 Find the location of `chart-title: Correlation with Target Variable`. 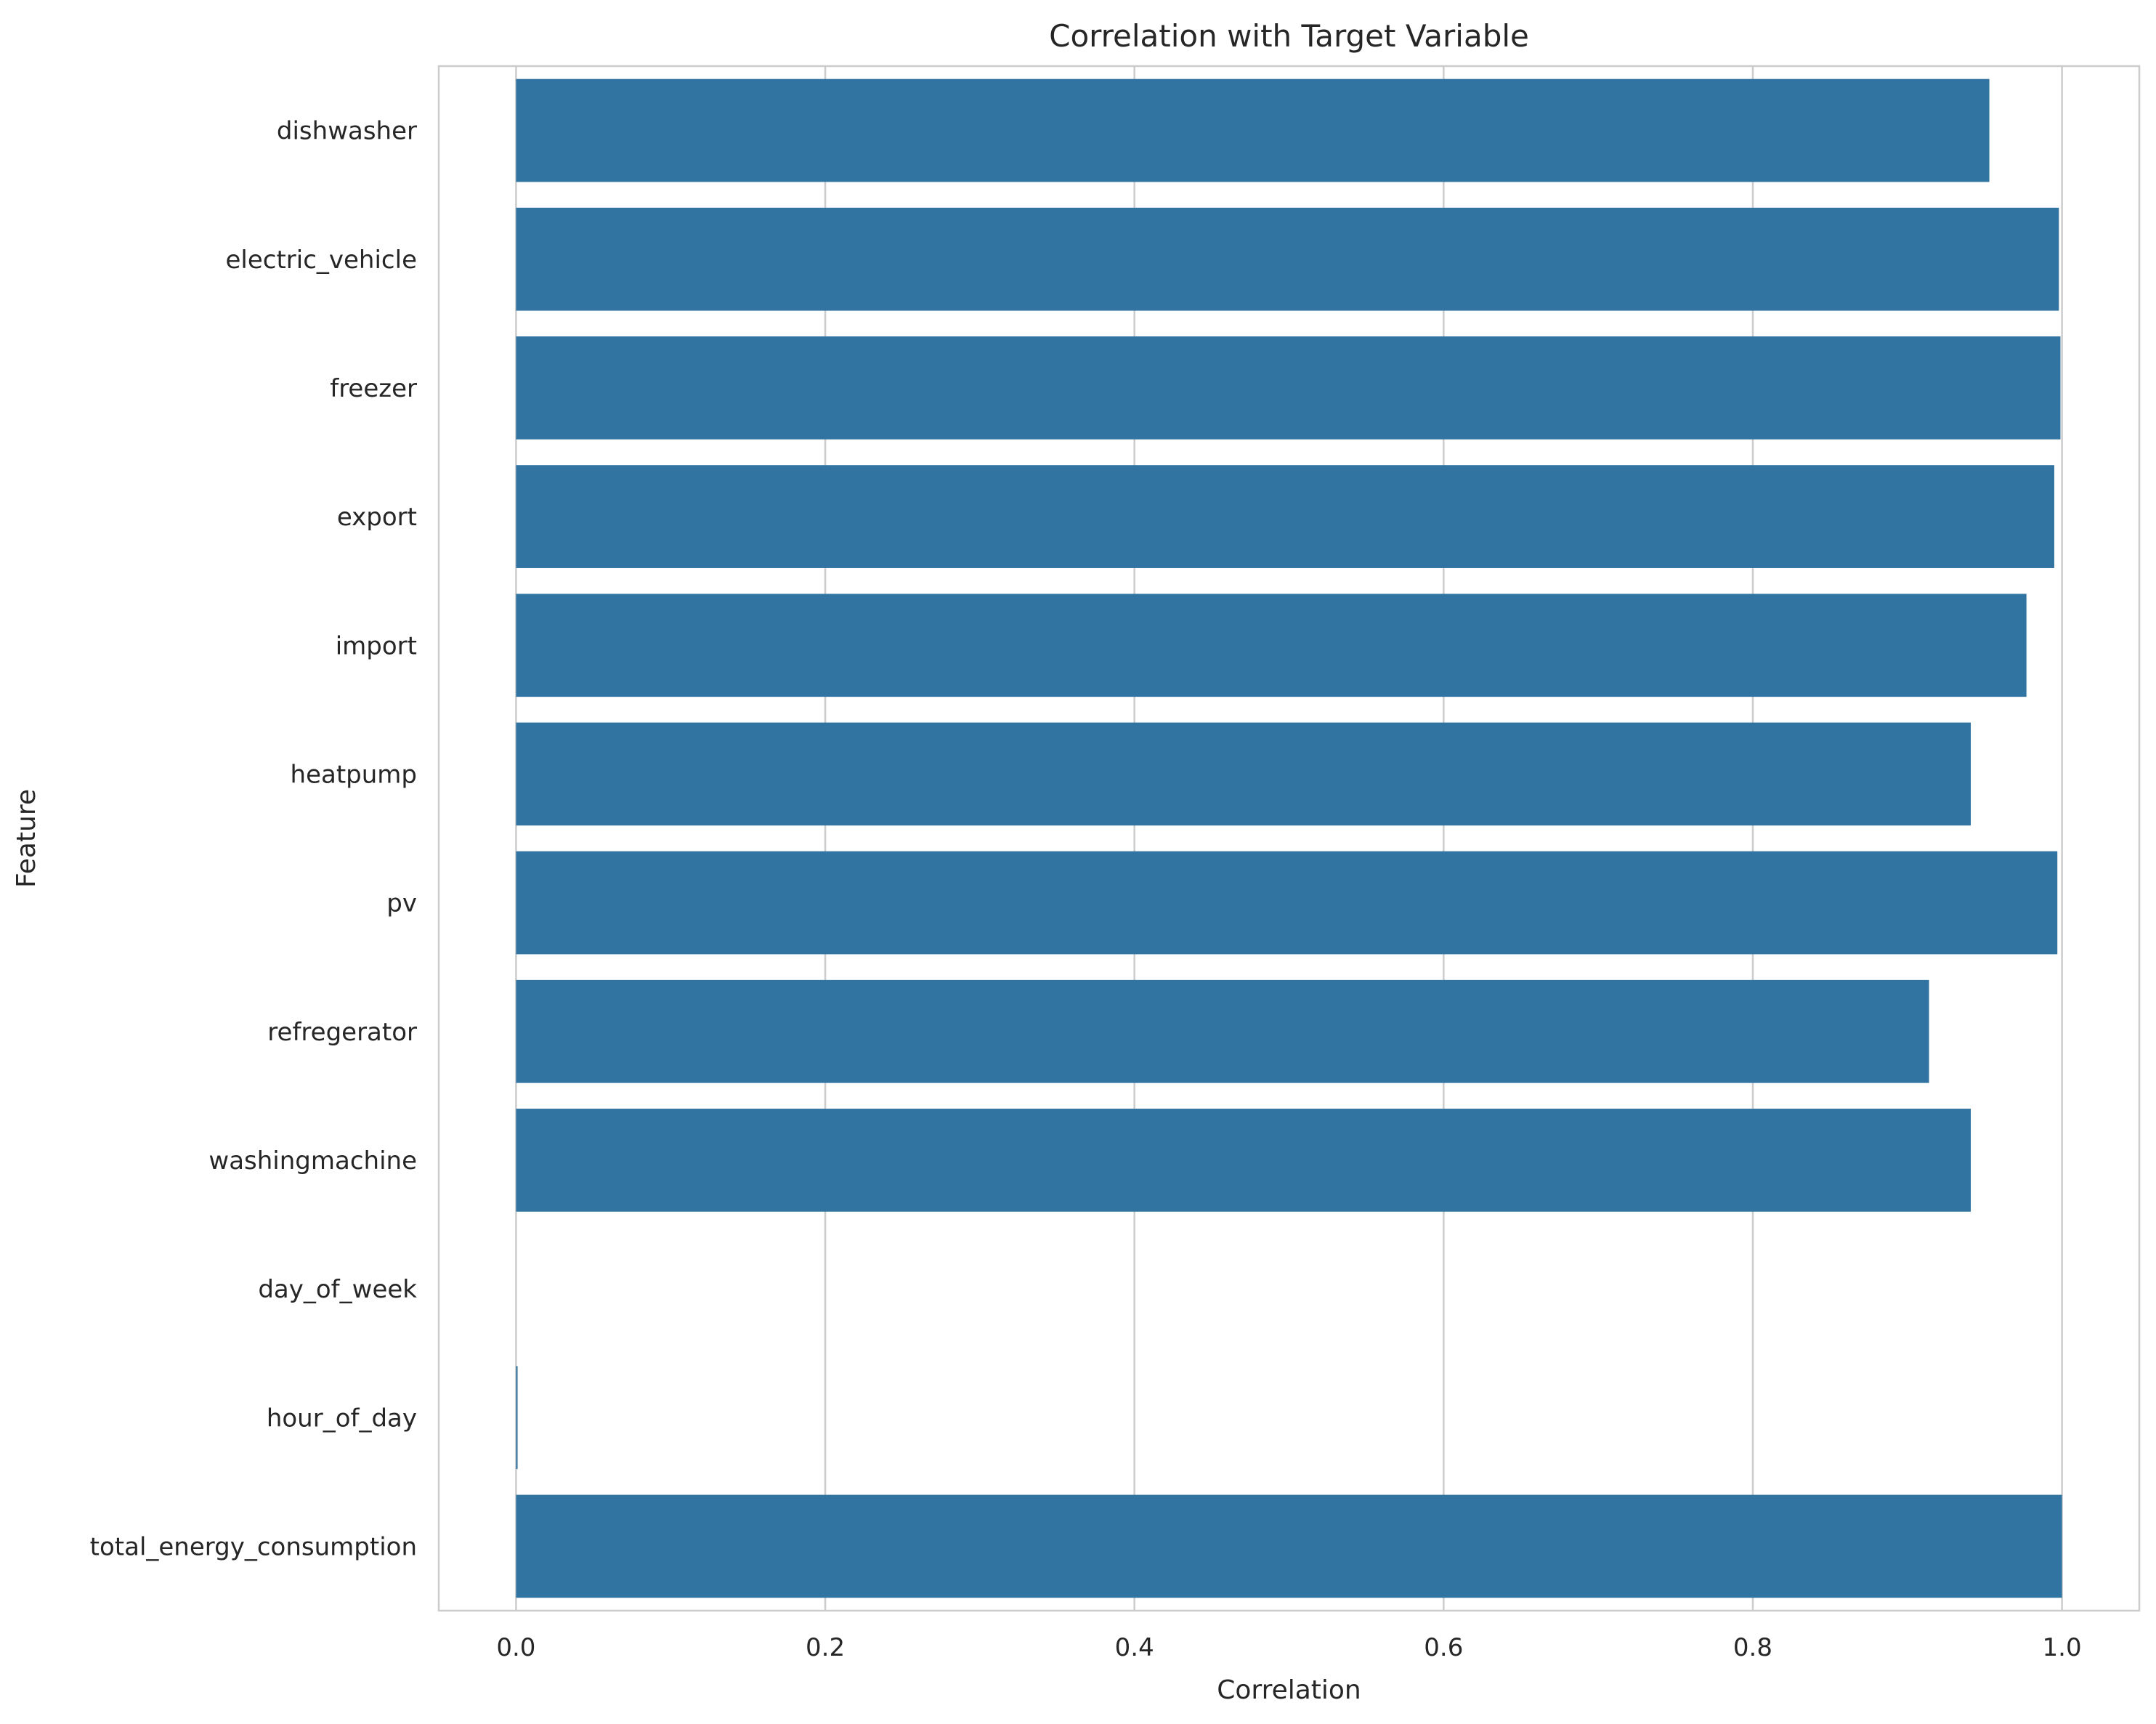

chart-title: Correlation with Target Variable is located at coordinates (1289, 36).